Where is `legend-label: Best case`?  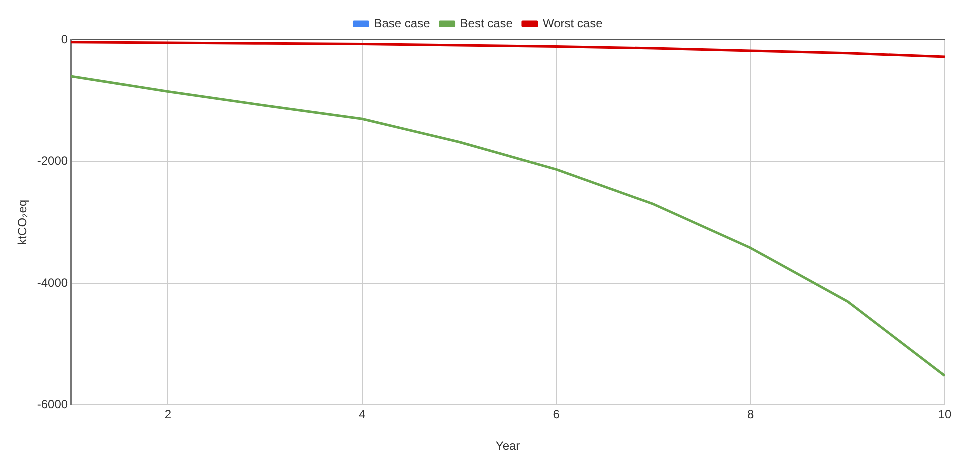
legend-label: Best case is located at coordinates (487, 23).